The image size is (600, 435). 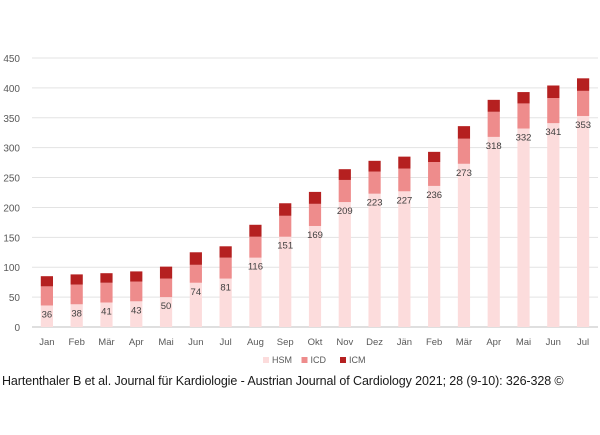 What do you see at coordinates (11, 59) in the screenshot?
I see `y-tick-label: 450` at bounding box center [11, 59].